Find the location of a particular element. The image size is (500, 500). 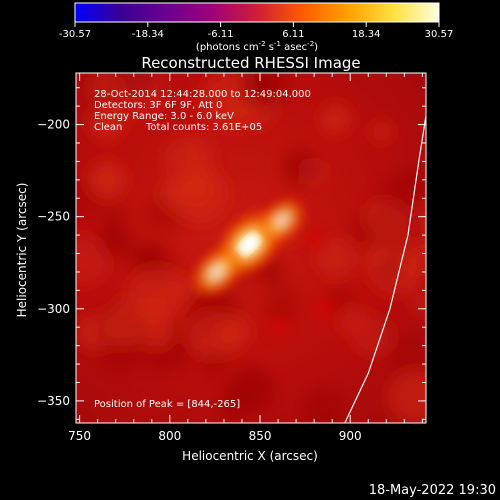

y-tick-label: −350 is located at coordinates (53, 401).